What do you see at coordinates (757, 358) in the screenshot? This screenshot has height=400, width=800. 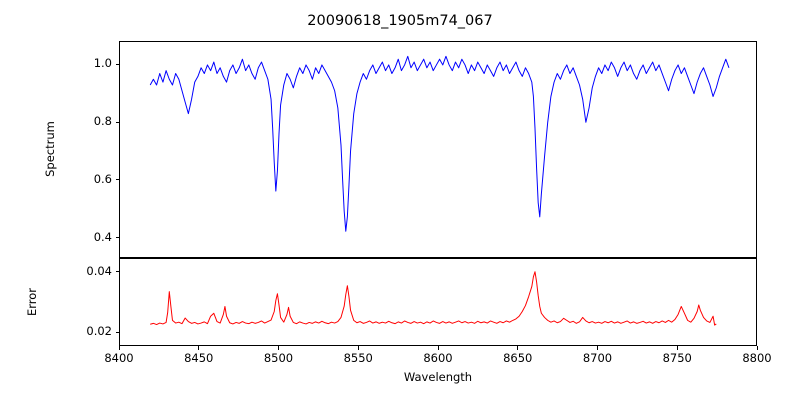 I see `x-tick-label: 8800` at bounding box center [757, 358].